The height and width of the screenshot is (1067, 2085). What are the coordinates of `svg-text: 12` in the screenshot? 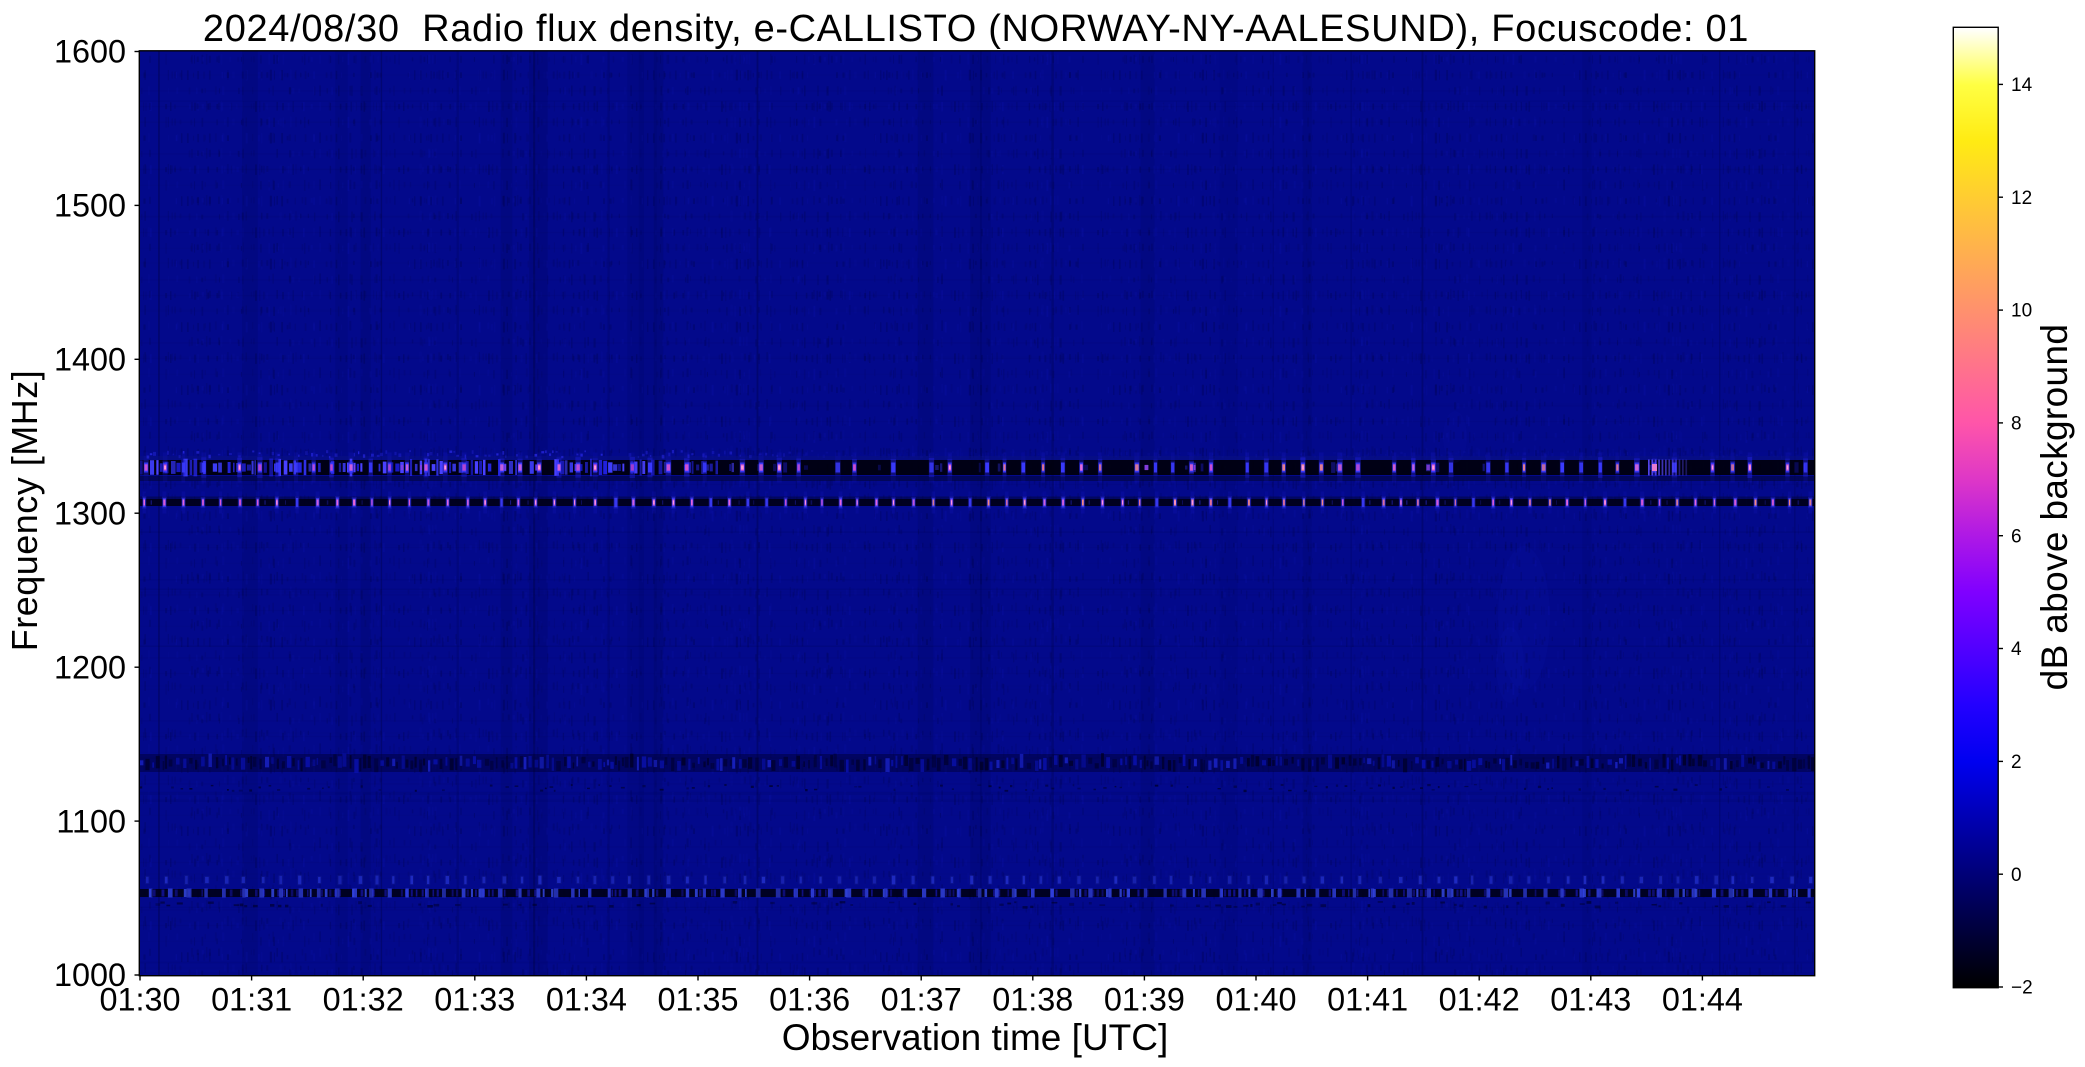 It's located at (2021, 198).